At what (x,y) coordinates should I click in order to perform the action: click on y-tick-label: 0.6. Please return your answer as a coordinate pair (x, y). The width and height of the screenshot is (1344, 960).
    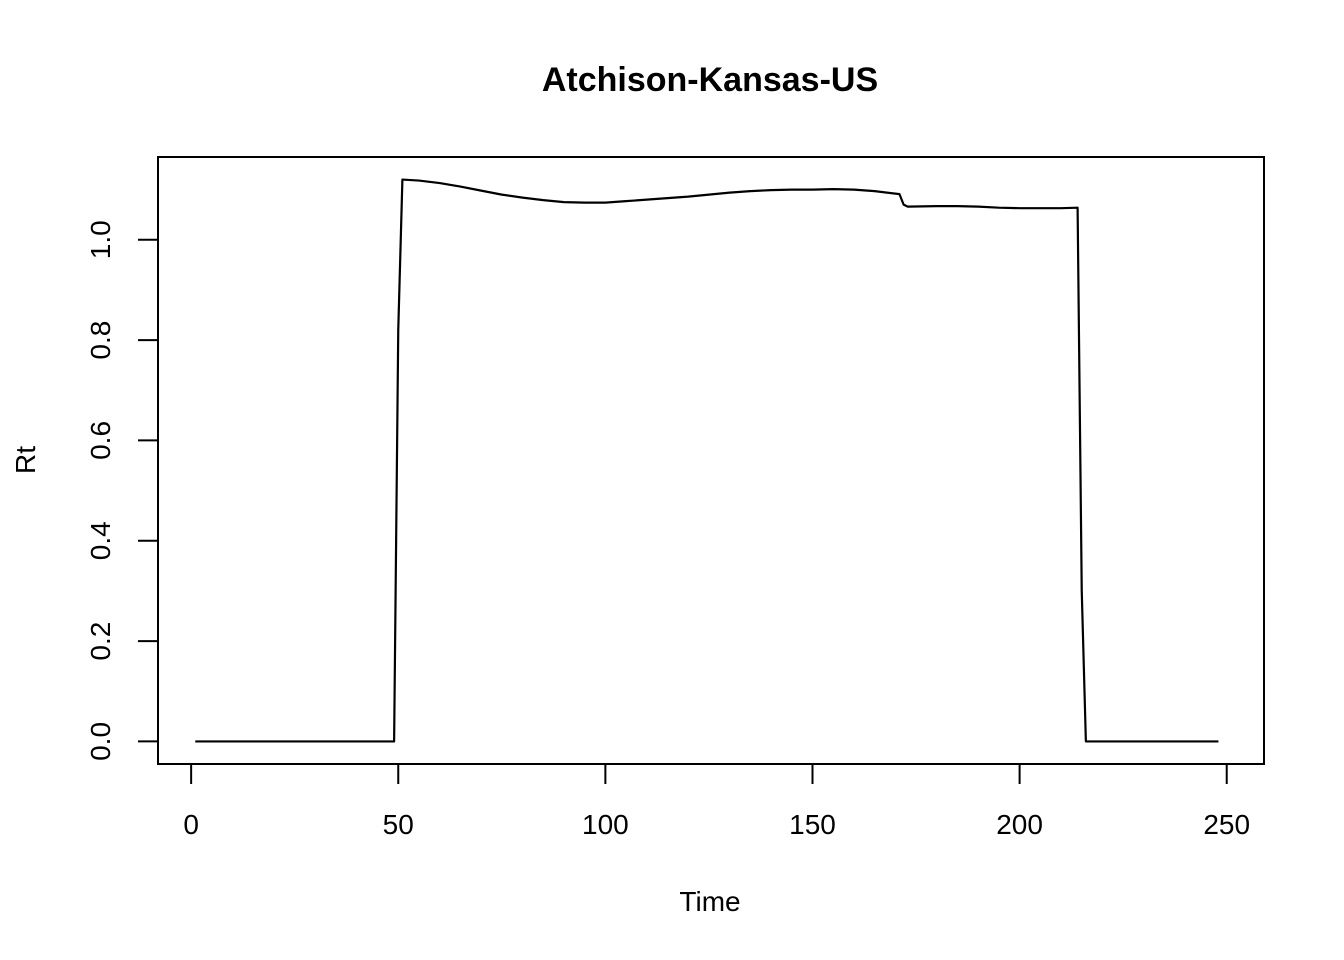
    Looking at the image, I should click on (100, 440).